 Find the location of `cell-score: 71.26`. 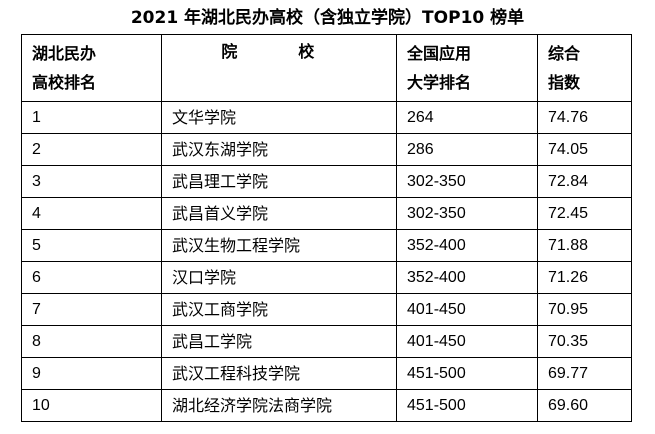

cell-score: 71.26 is located at coordinates (584, 277).